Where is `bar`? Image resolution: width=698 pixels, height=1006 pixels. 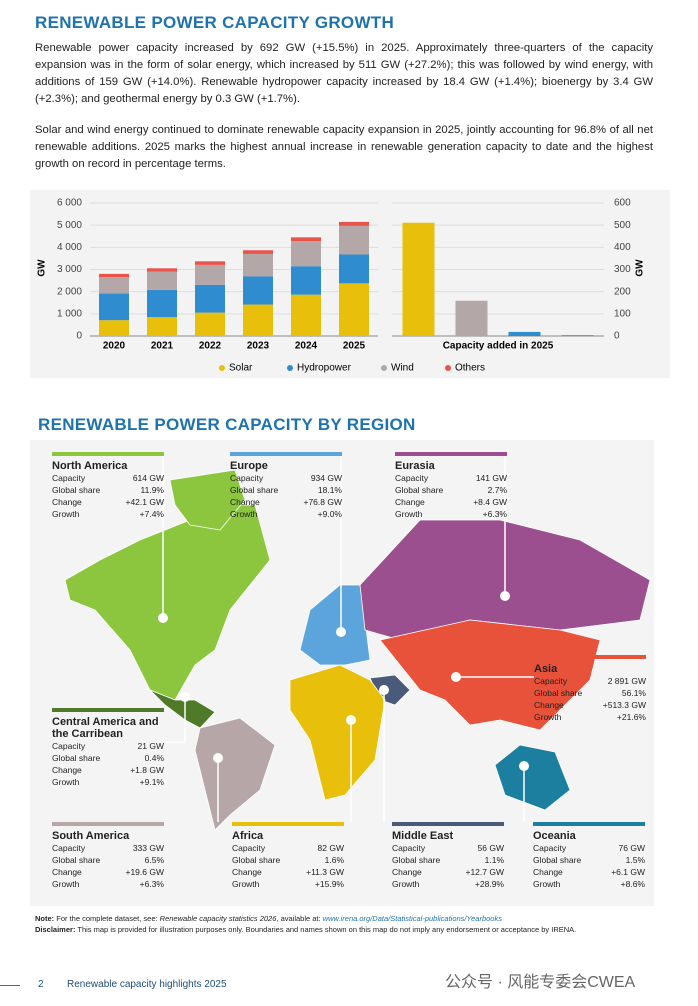 bar is located at coordinates (577, 335).